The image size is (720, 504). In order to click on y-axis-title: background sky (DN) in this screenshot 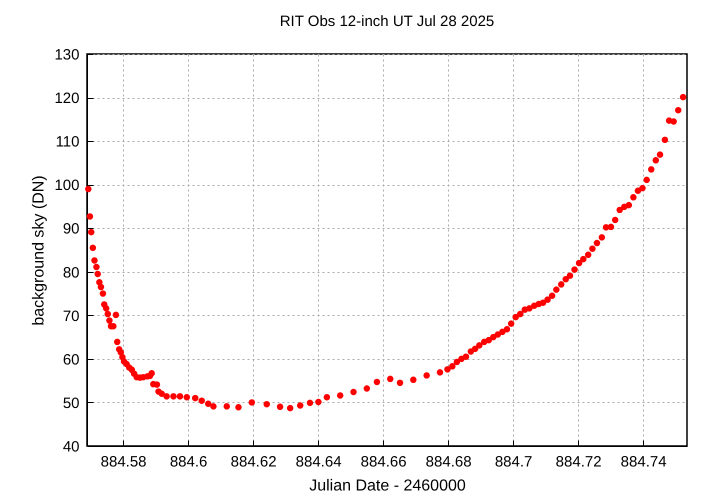, I will do `click(39, 250)`.